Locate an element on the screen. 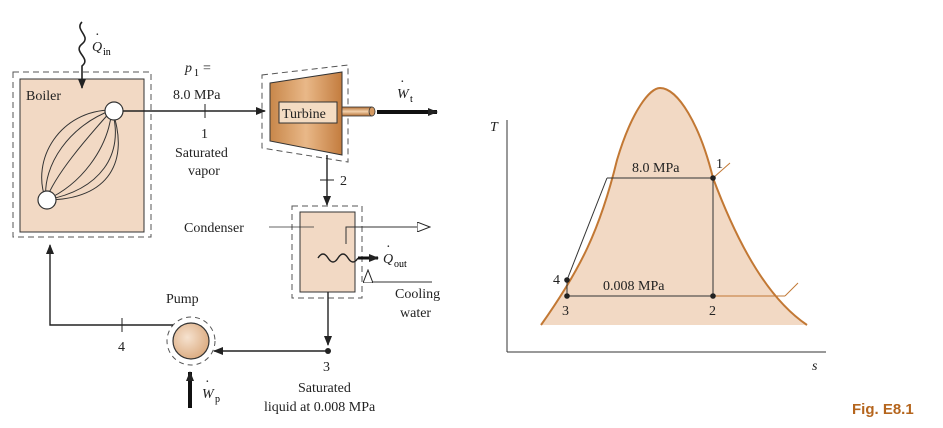 The height and width of the screenshot is (428, 943). condenser-body is located at coordinates (327, 252).